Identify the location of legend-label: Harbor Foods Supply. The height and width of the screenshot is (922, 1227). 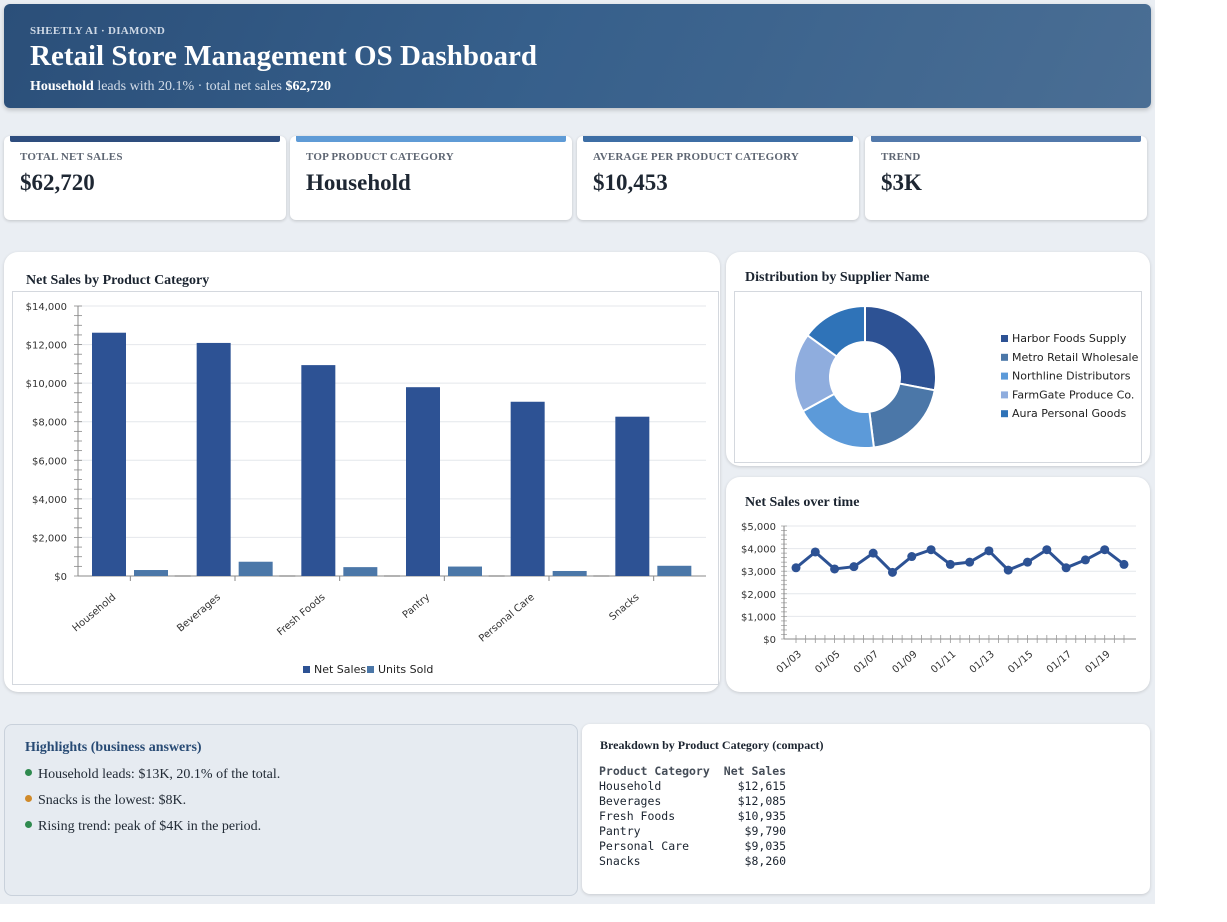
(1069, 338).